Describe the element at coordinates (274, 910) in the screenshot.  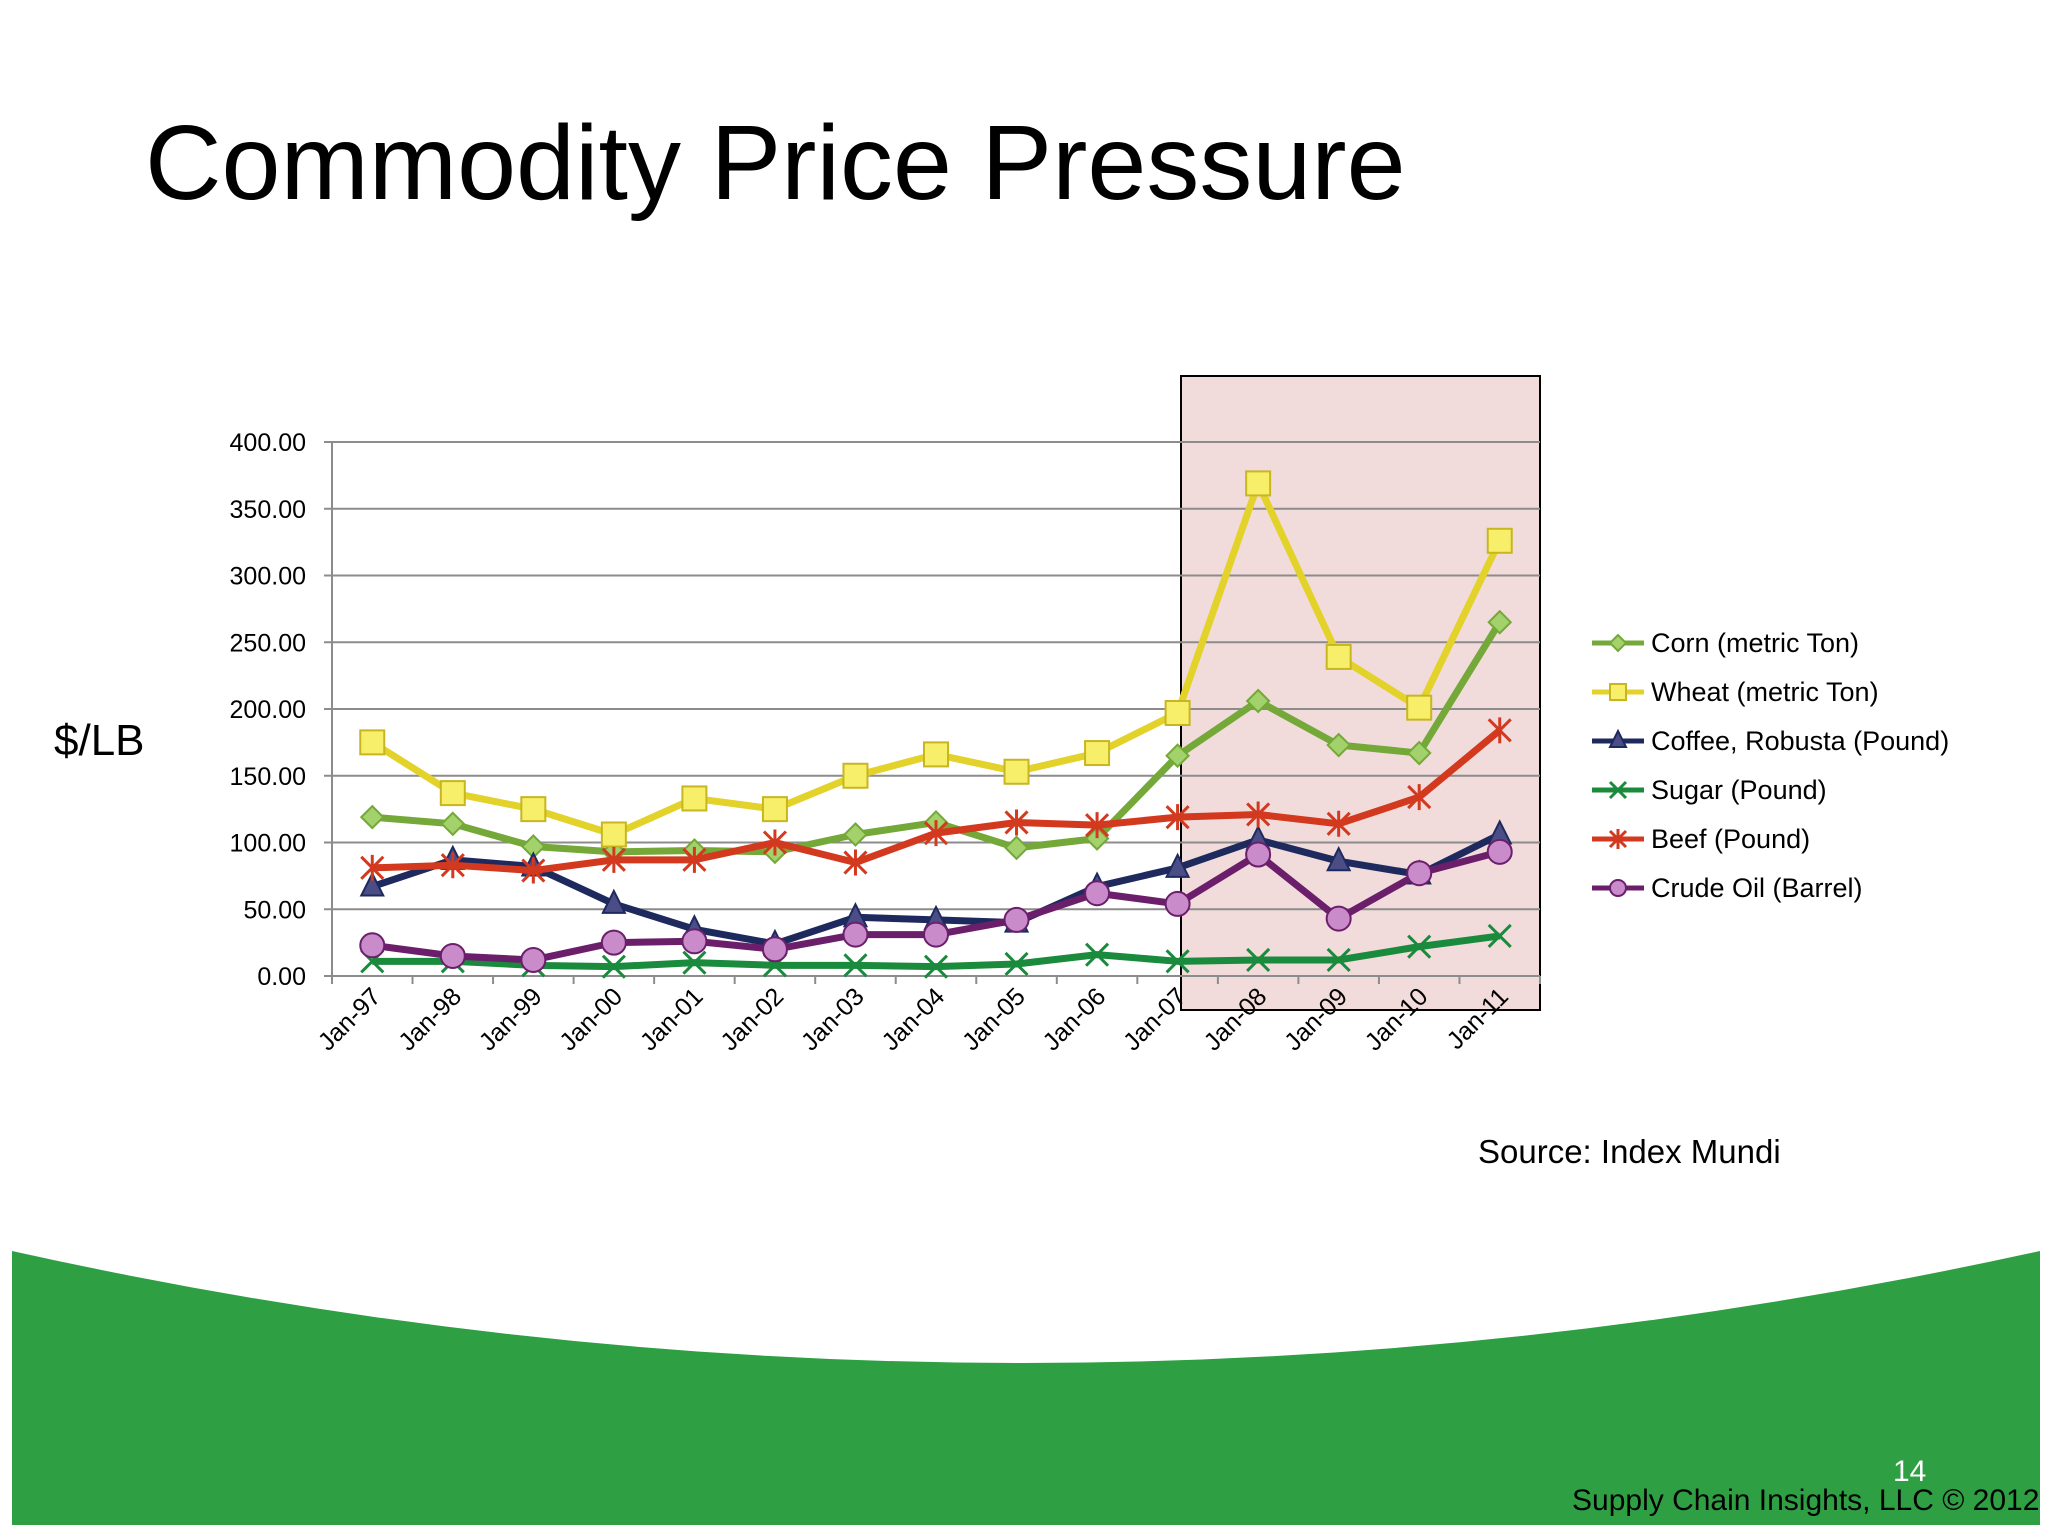
I see `y-tick-label: 50.00` at that location.